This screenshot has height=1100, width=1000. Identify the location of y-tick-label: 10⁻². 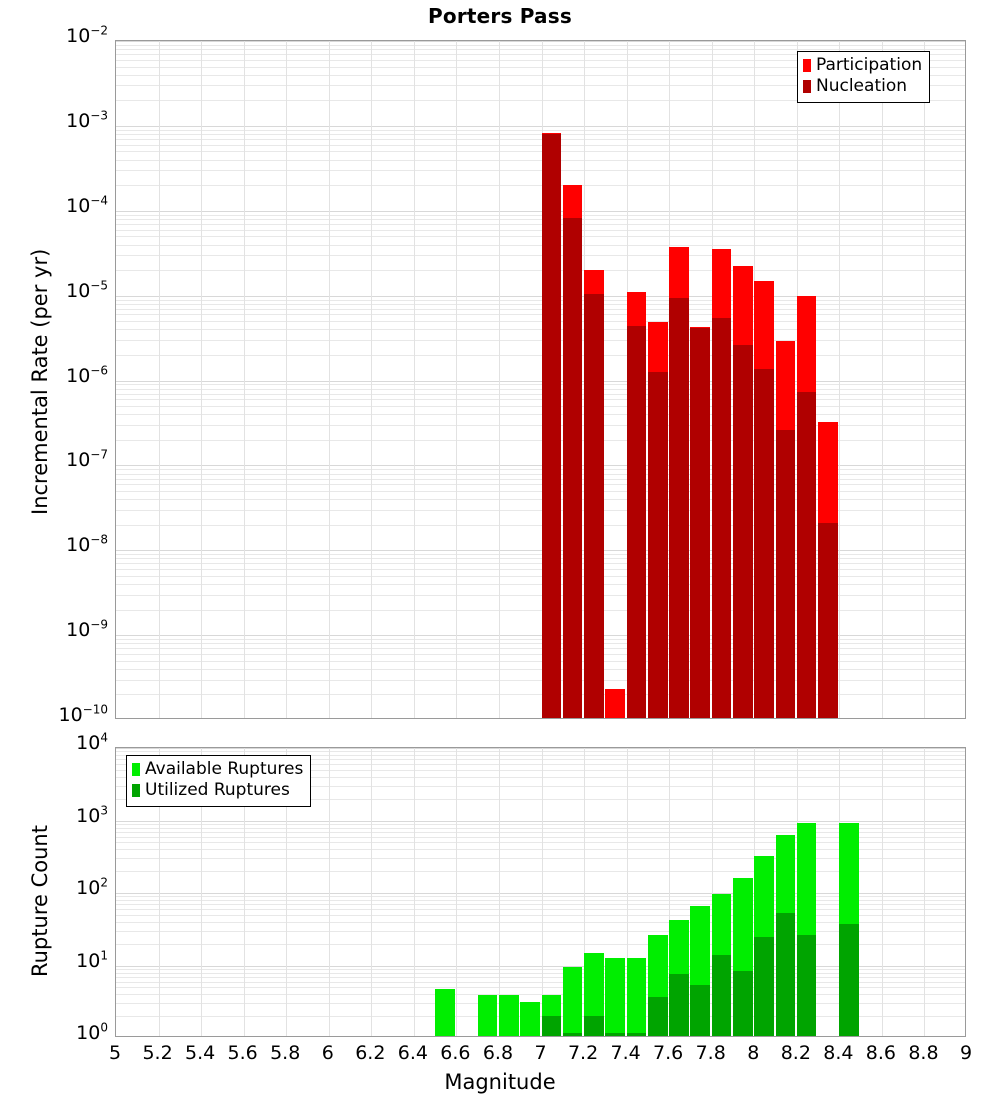
(87, 35).